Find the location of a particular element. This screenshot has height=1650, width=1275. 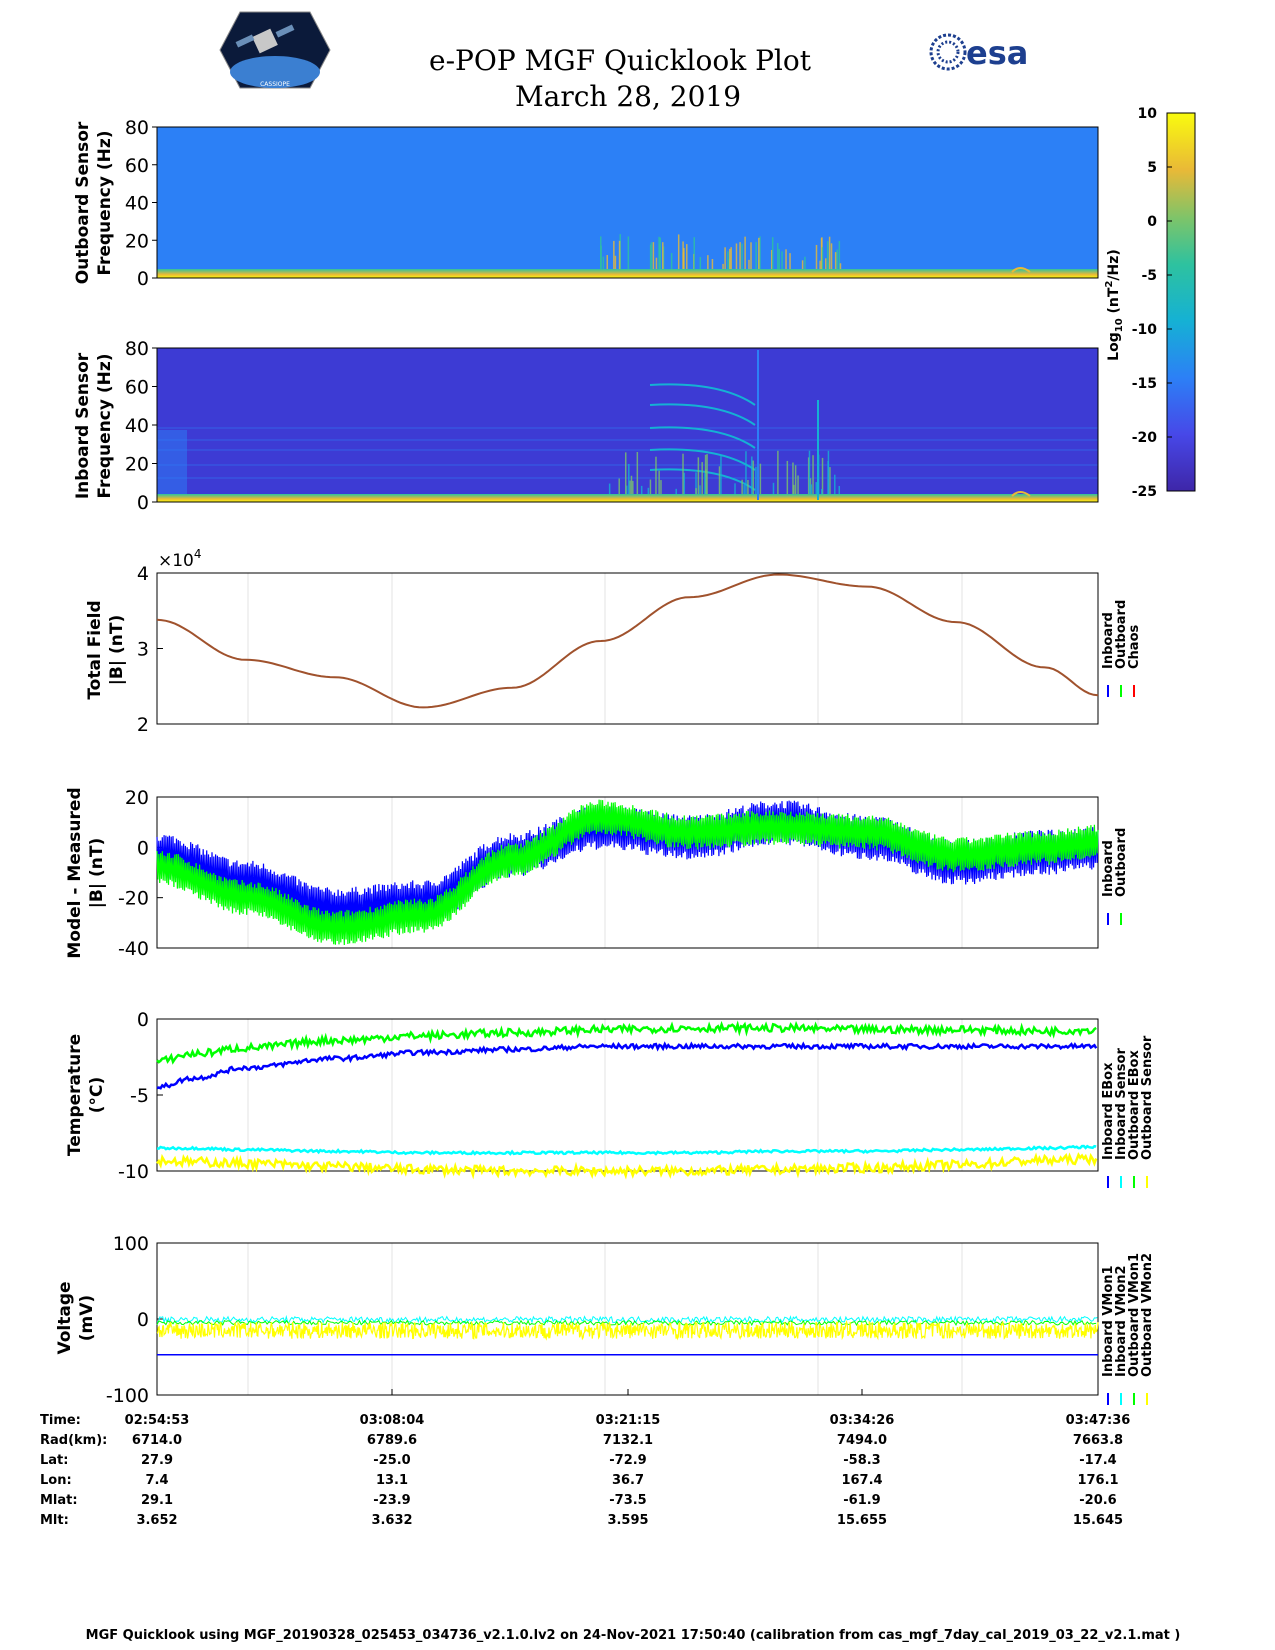

ephemeris-cell: -72.9 is located at coordinates (627, 1460).